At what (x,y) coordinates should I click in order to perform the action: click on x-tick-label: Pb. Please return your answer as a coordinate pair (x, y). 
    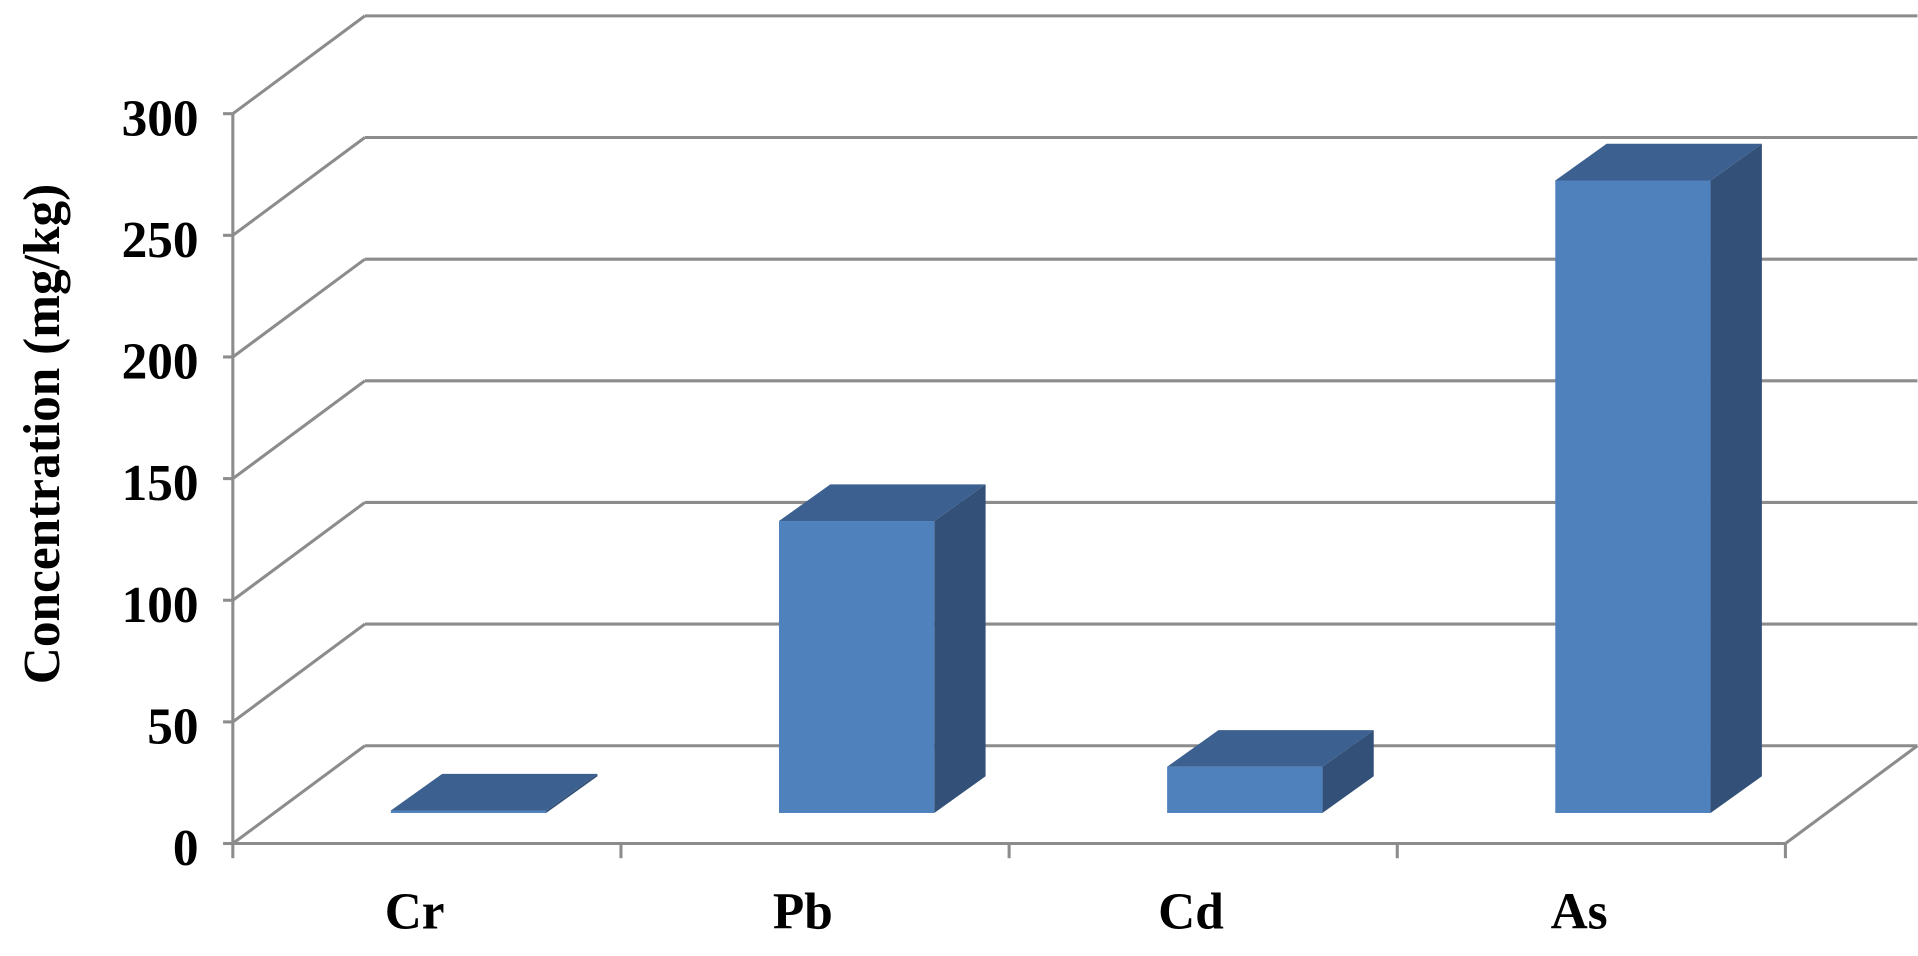
    Looking at the image, I should click on (803, 912).